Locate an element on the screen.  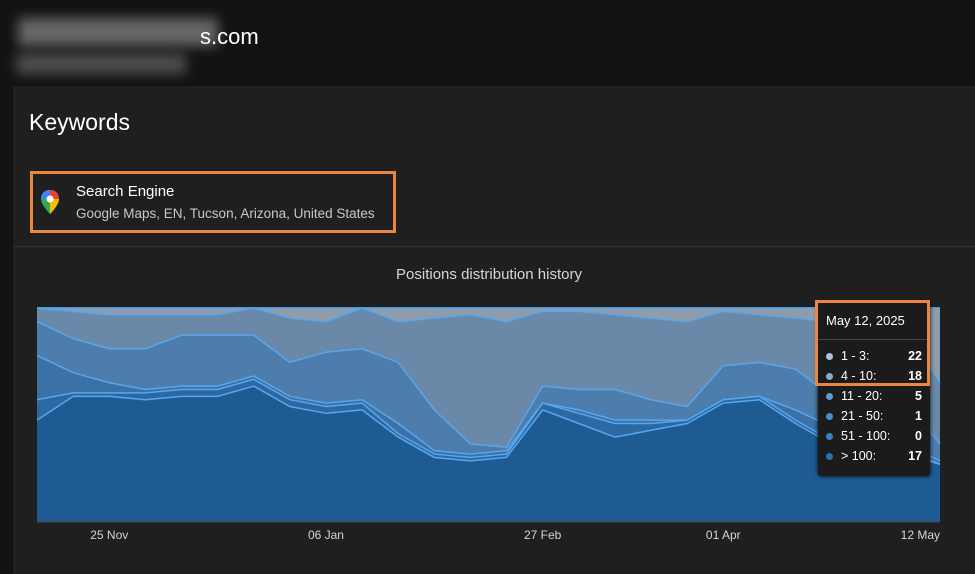
tooltip-divider is located at coordinates (874, 339).